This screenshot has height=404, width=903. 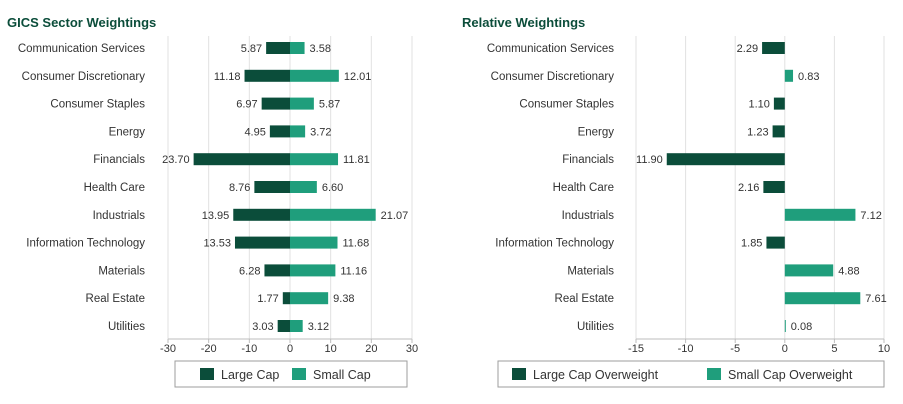 I want to click on data-label: 21.07, so click(x=395, y=216).